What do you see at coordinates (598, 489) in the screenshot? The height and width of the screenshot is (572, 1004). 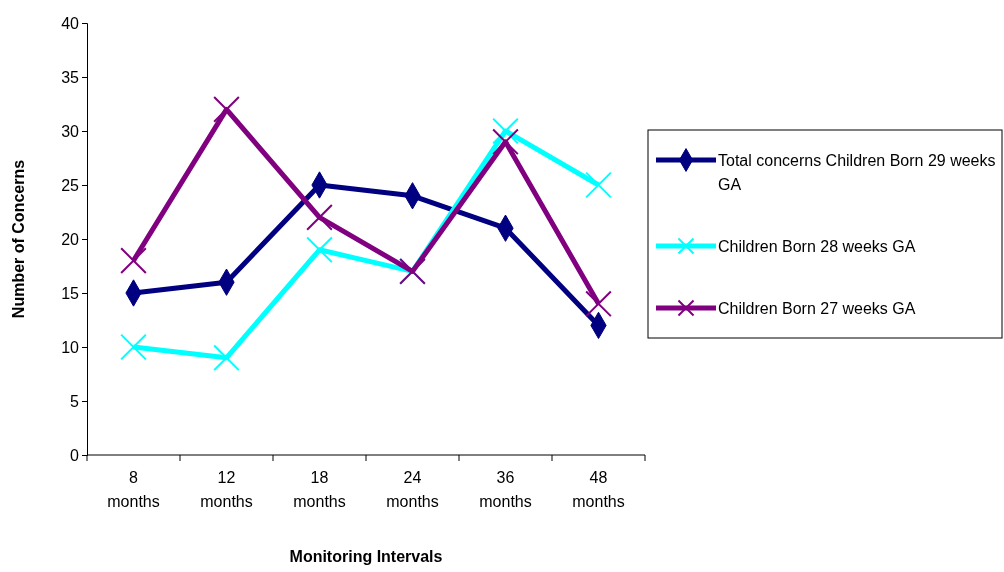 I see `x-tick-label: 48 months` at bounding box center [598, 489].